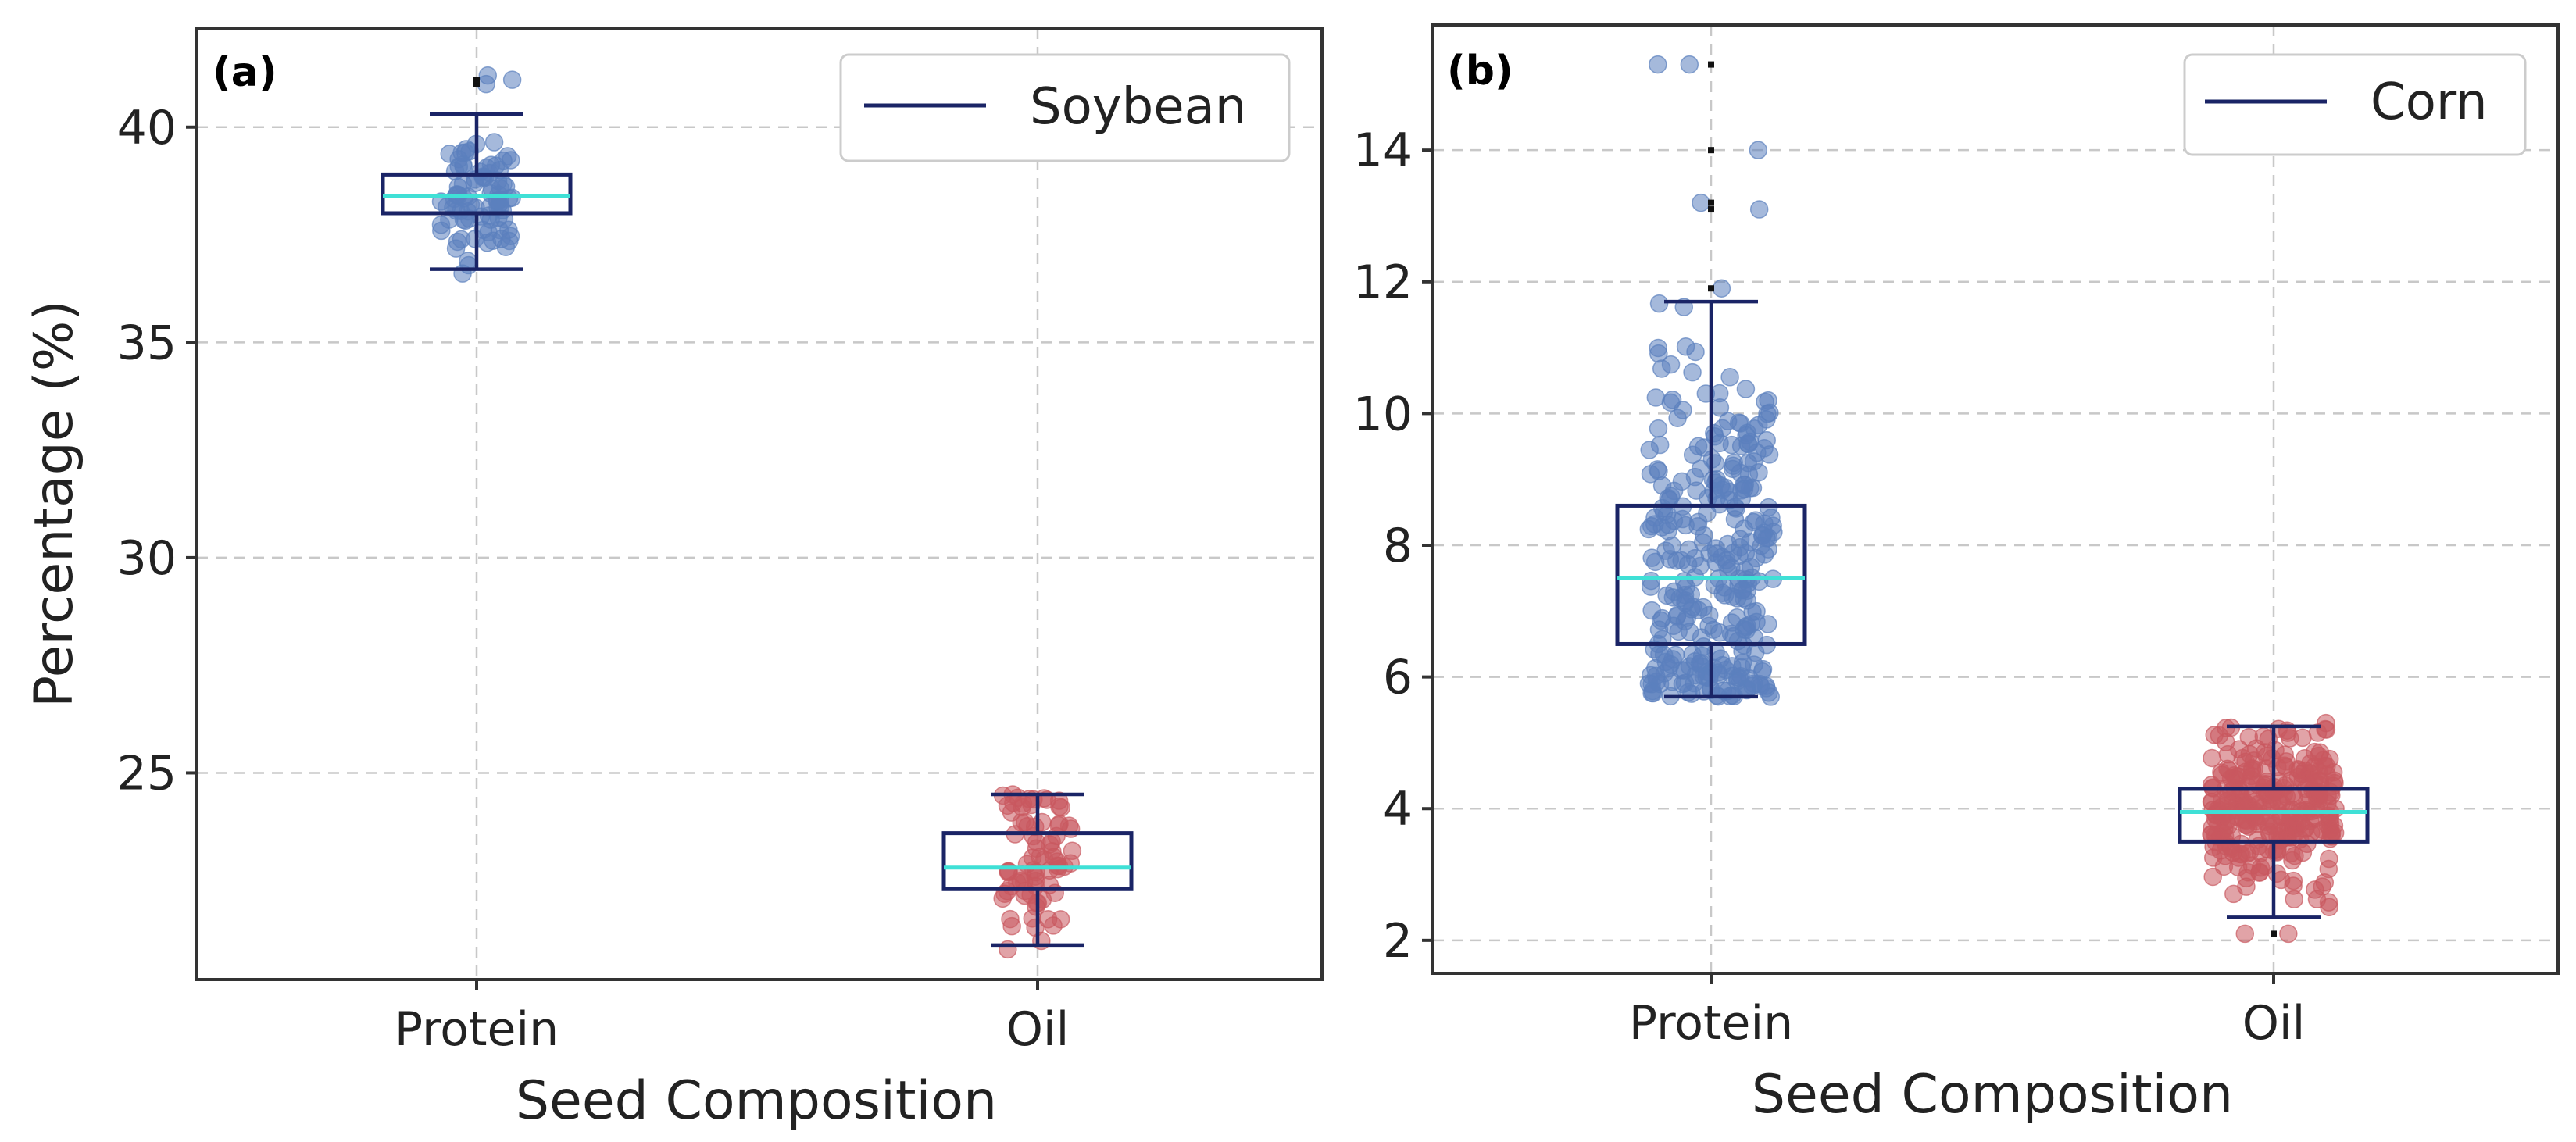 This screenshot has width=2576, height=1142. Describe the element at coordinates (2274, 1024) in the screenshot. I see `x-tick-label-oil: Oil` at that location.